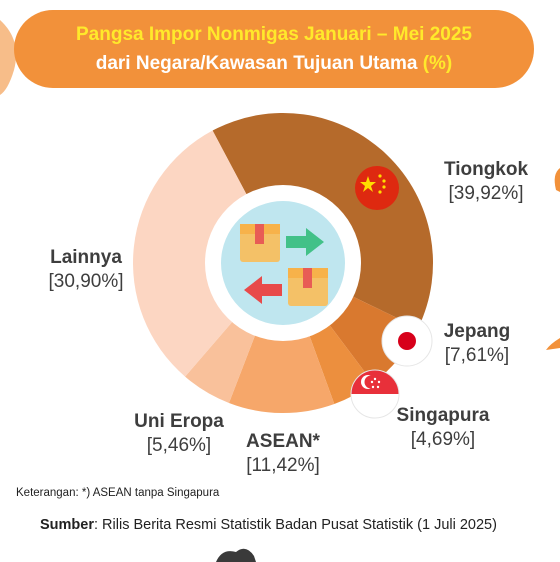 This screenshot has width=560, height=562. I want to click on value-label: [30,90%], so click(86, 281).